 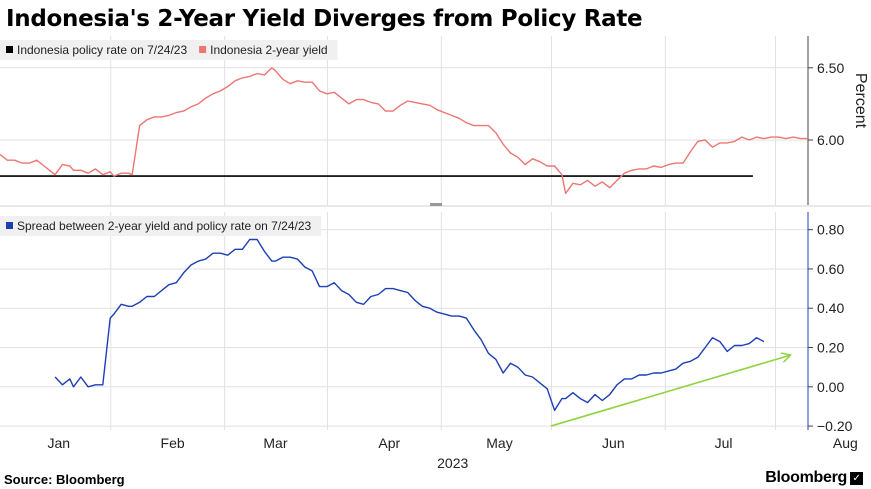 What do you see at coordinates (856, 478) in the screenshot?
I see `brand-badge-icon: ✓` at bounding box center [856, 478].